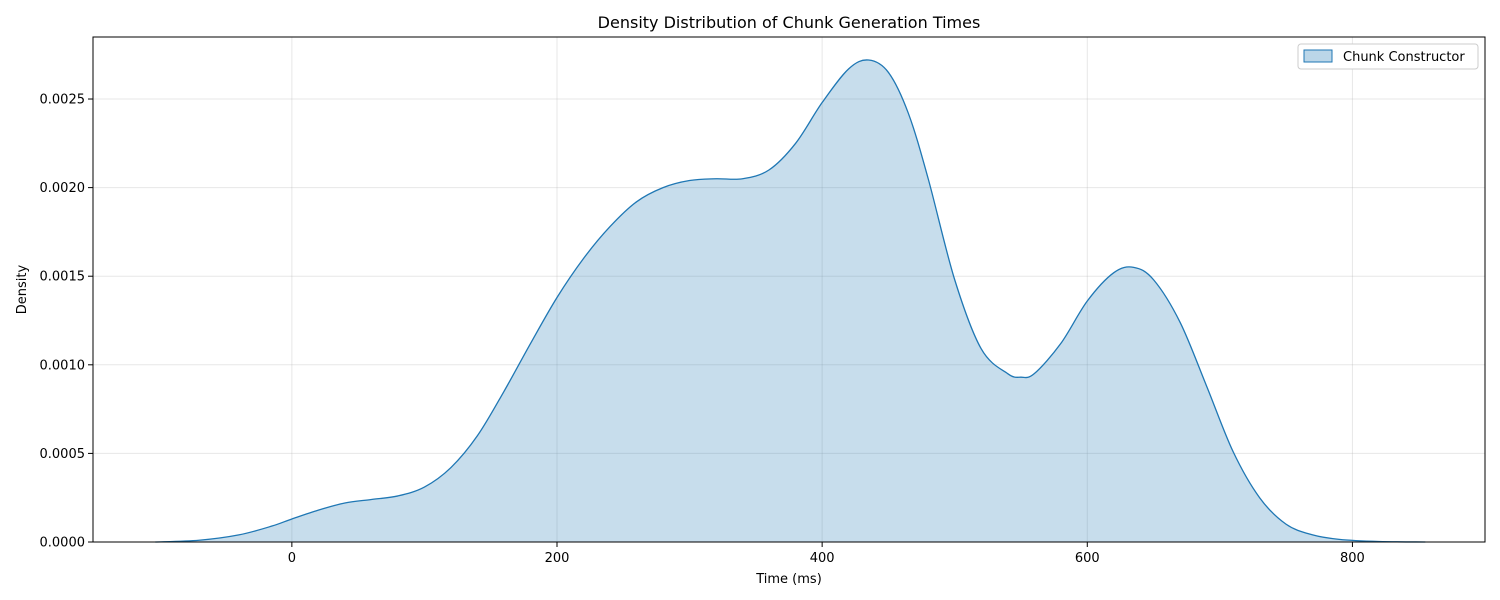 This screenshot has width=1500, height=600. I want to click on y-tick-label: 0.0015, so click(63, 277).